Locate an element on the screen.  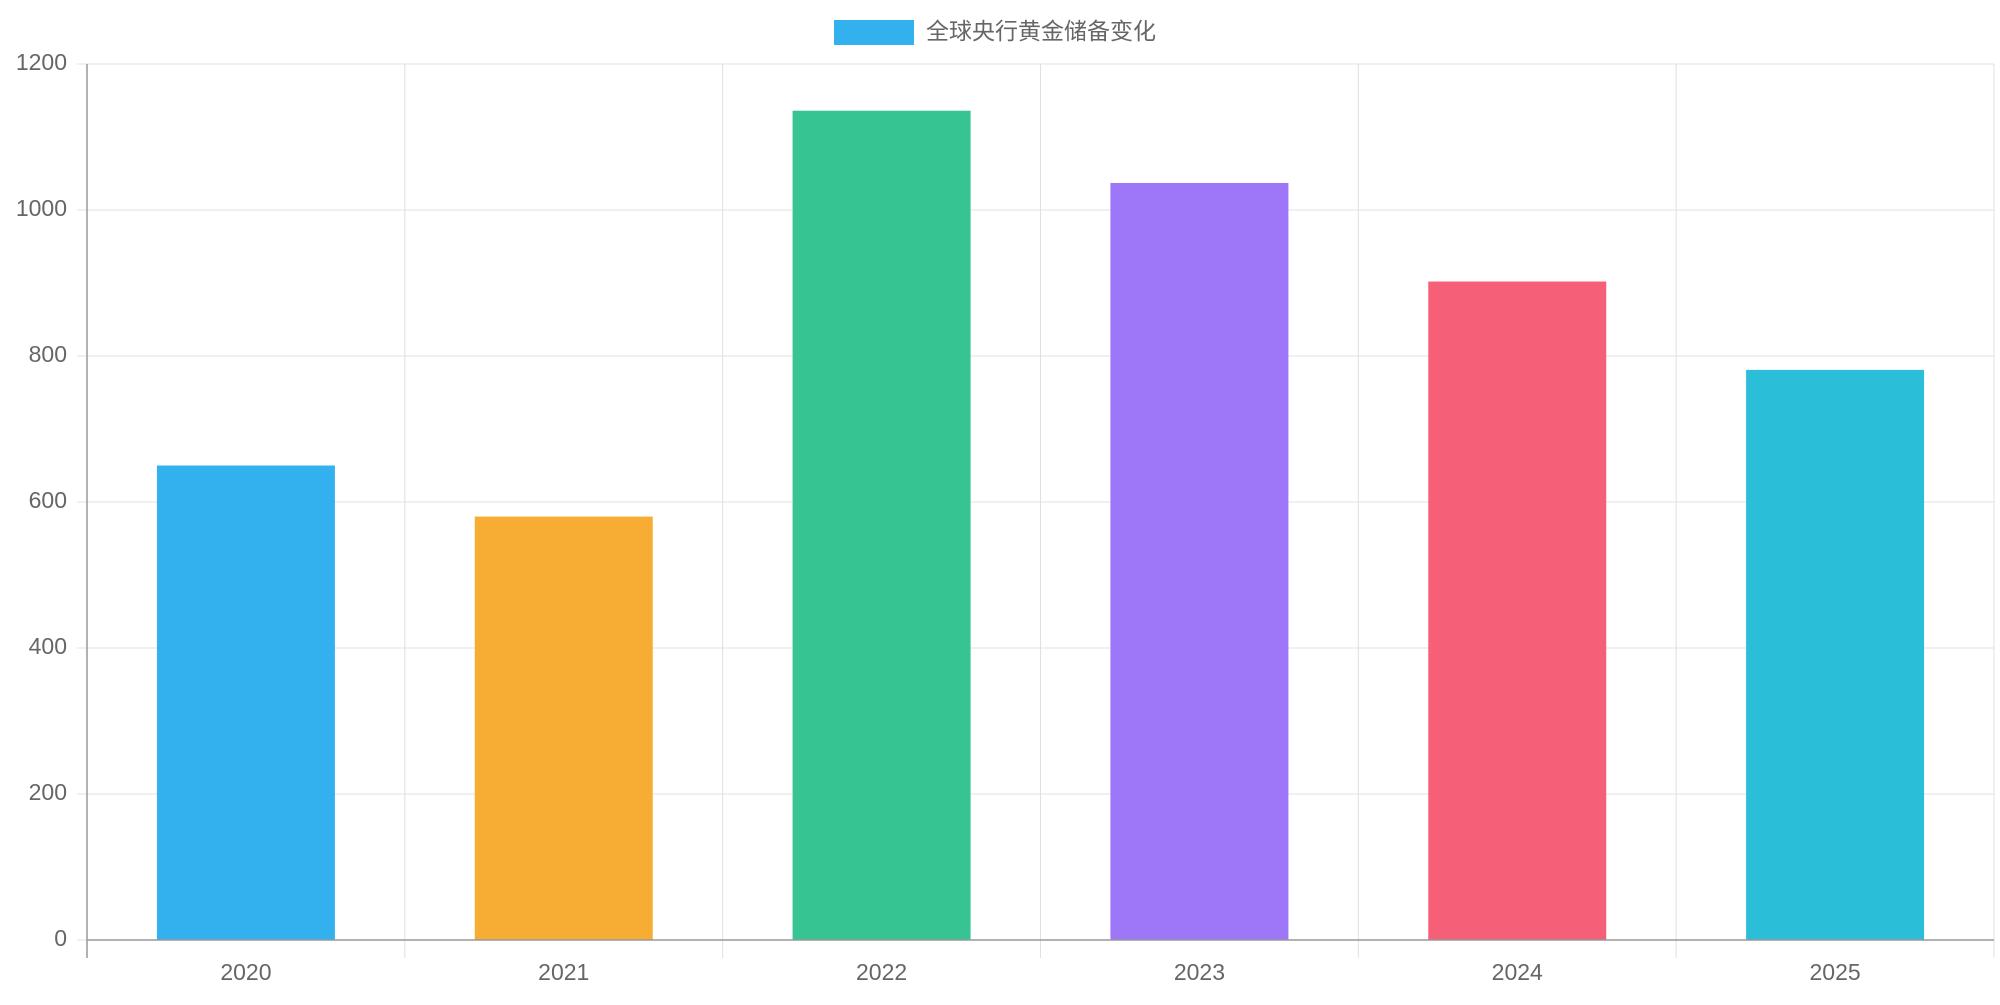
y-tick-label: 0 is located at coordinates (60, 938).